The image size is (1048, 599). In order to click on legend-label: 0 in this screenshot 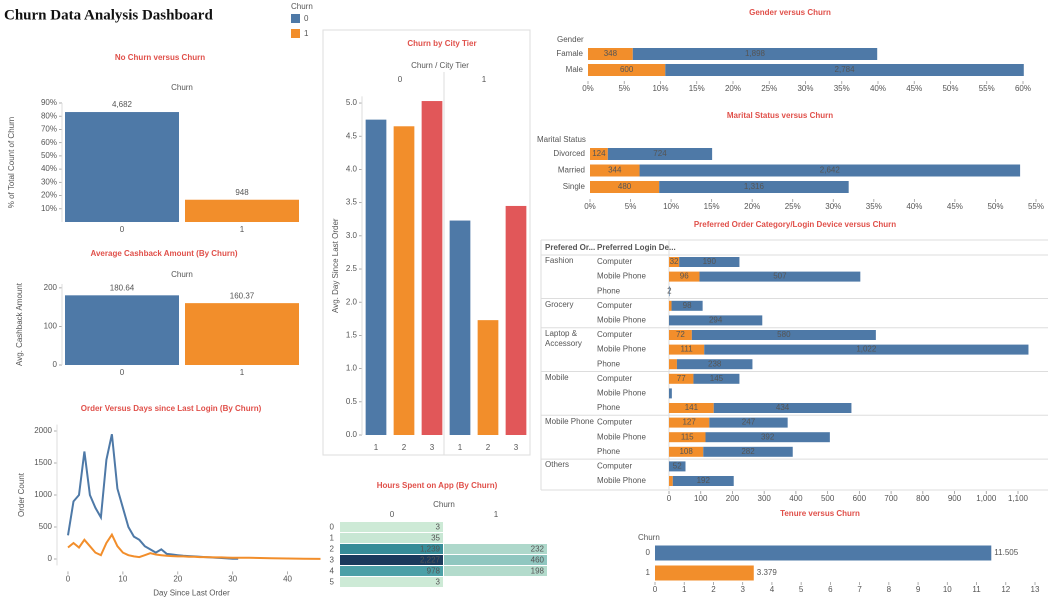, I will do `click(306, 18)`.